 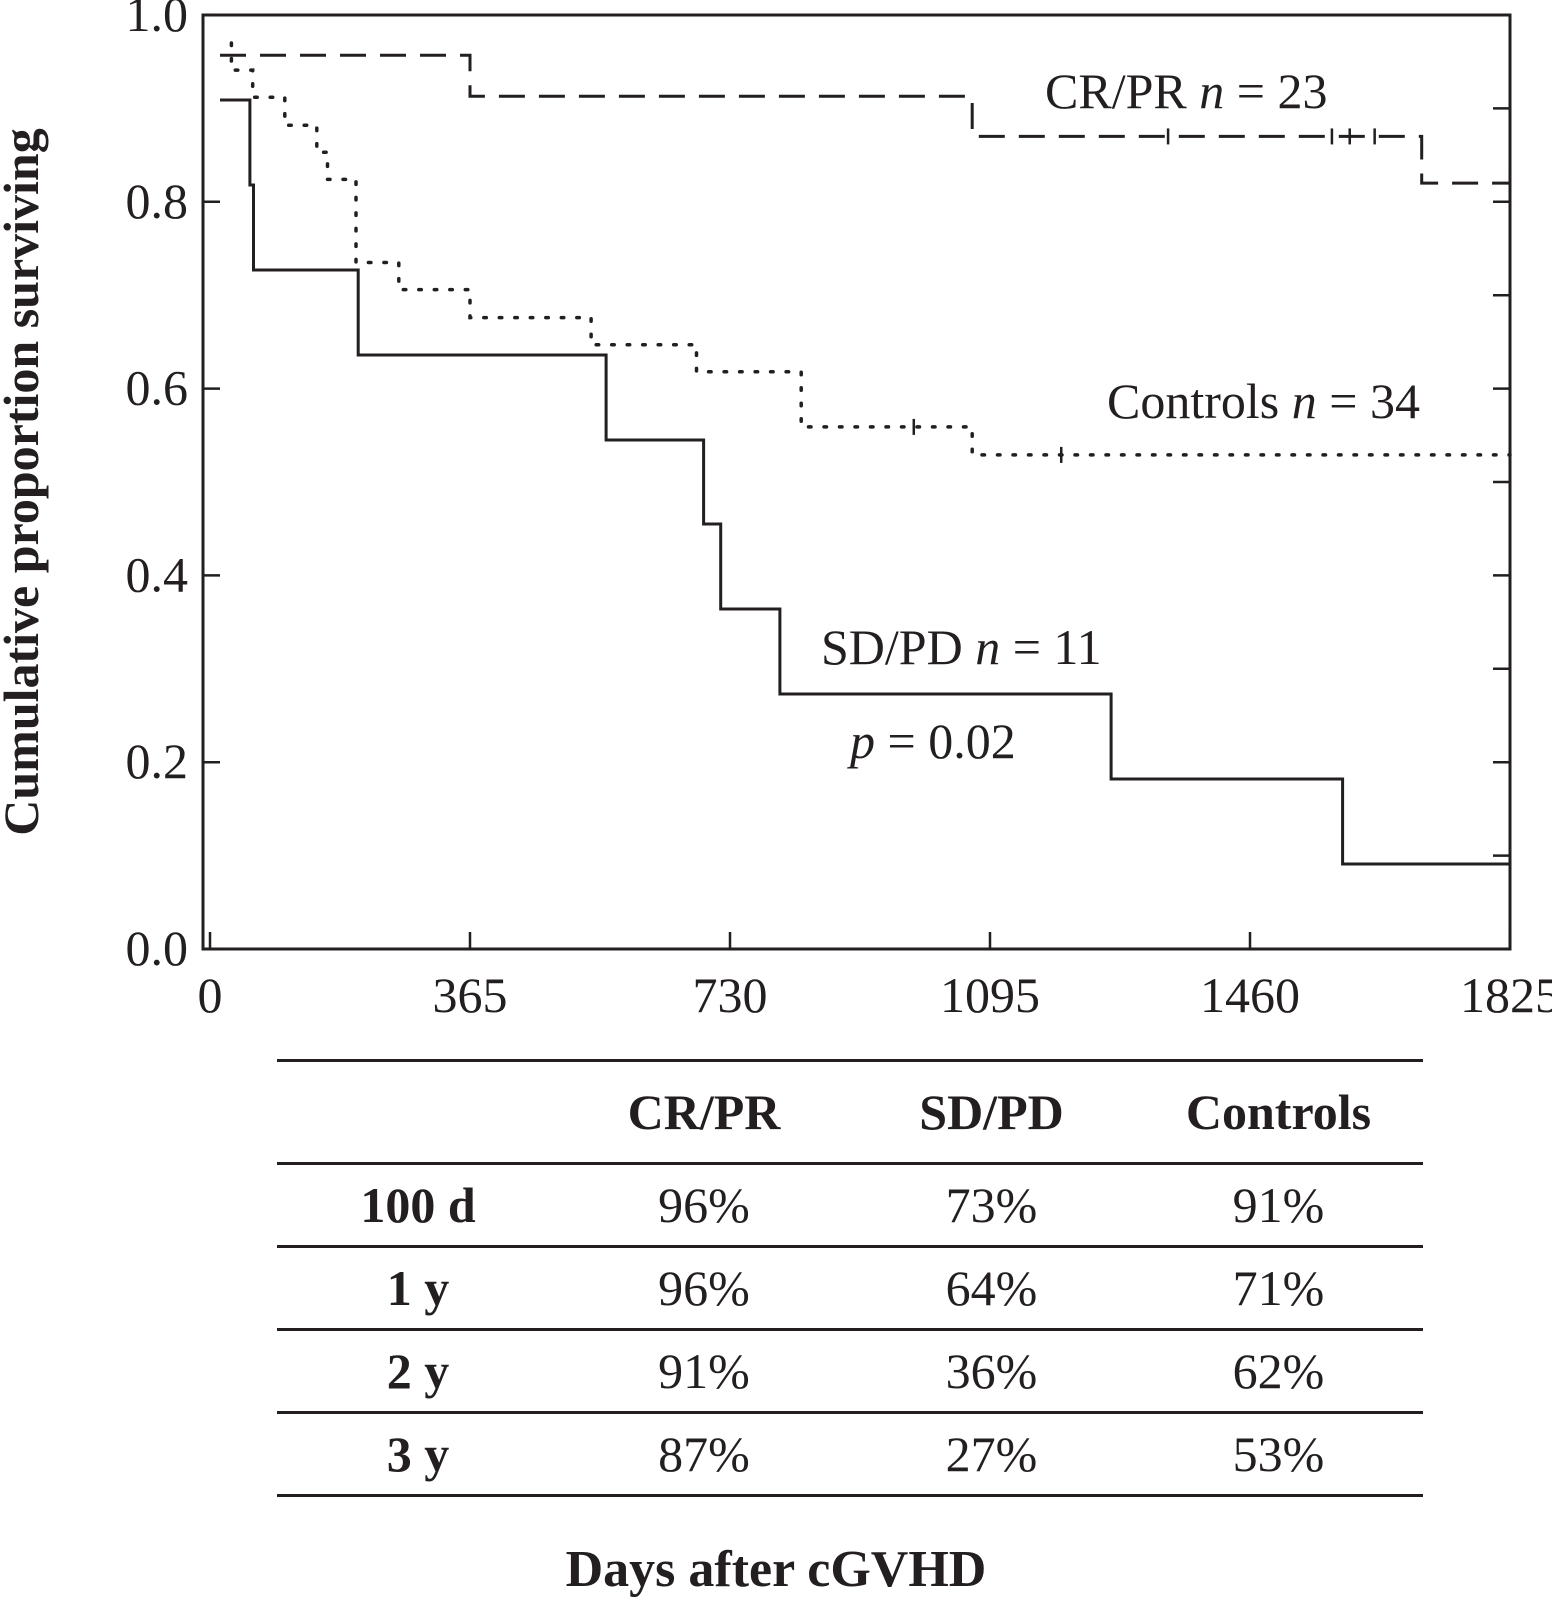 What do you see at coordinates (157, 948) in the screenshot?
I see `y-tick-label: 0.0` at bounding box center [157, 948].